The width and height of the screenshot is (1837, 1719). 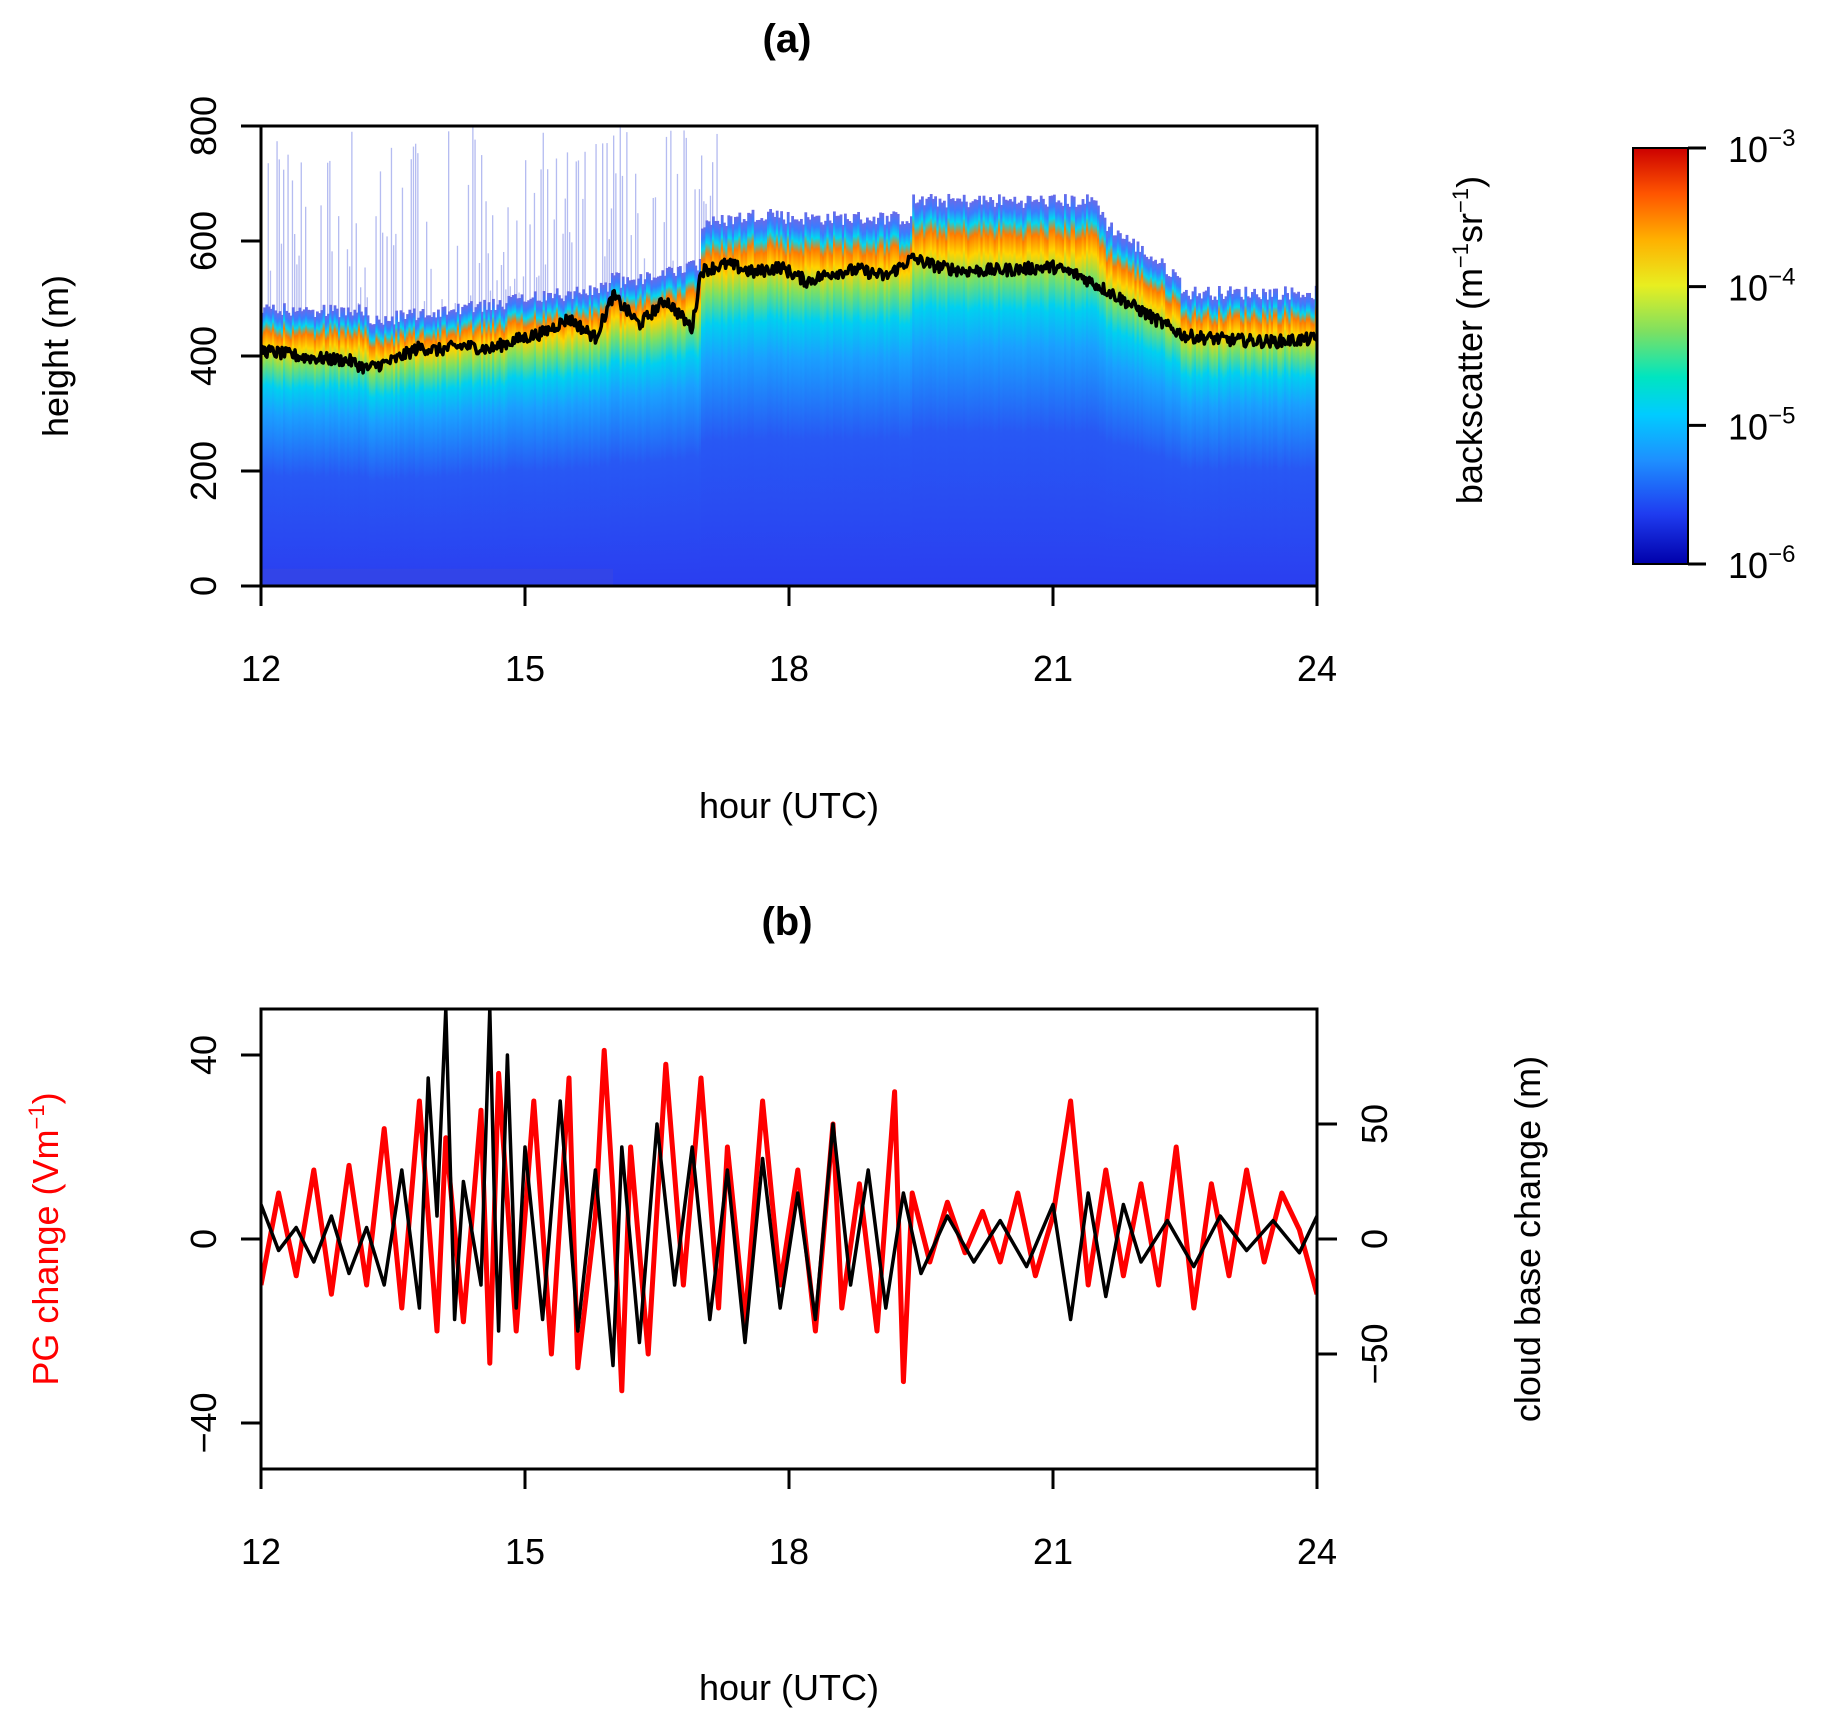 I want to click on x-tick-label: 18, so click(x=789, y=668).